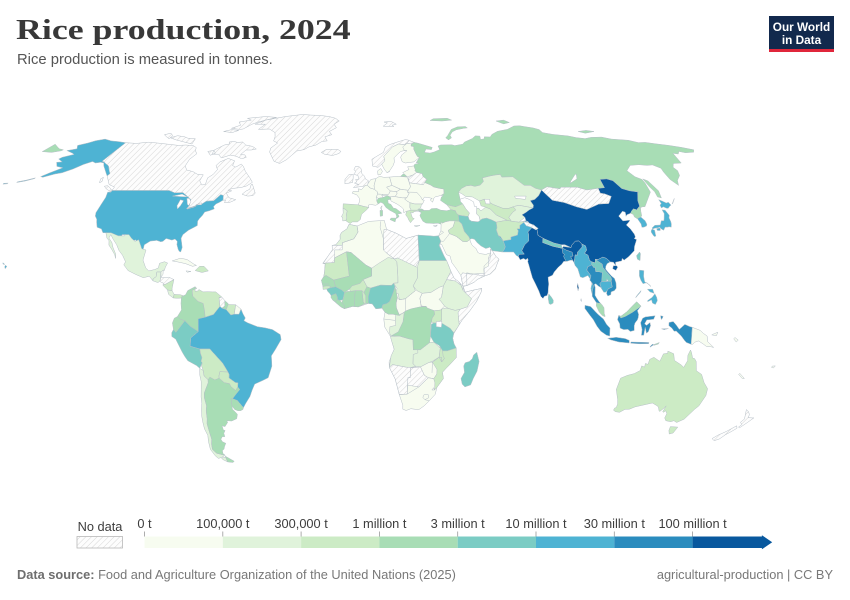 The height and width of the screenshot is (600, 850). What do you see at coordinates (379, 523) in the screenshot?
I see `svg-text: 1 million t` at bounding box center [379, 523].